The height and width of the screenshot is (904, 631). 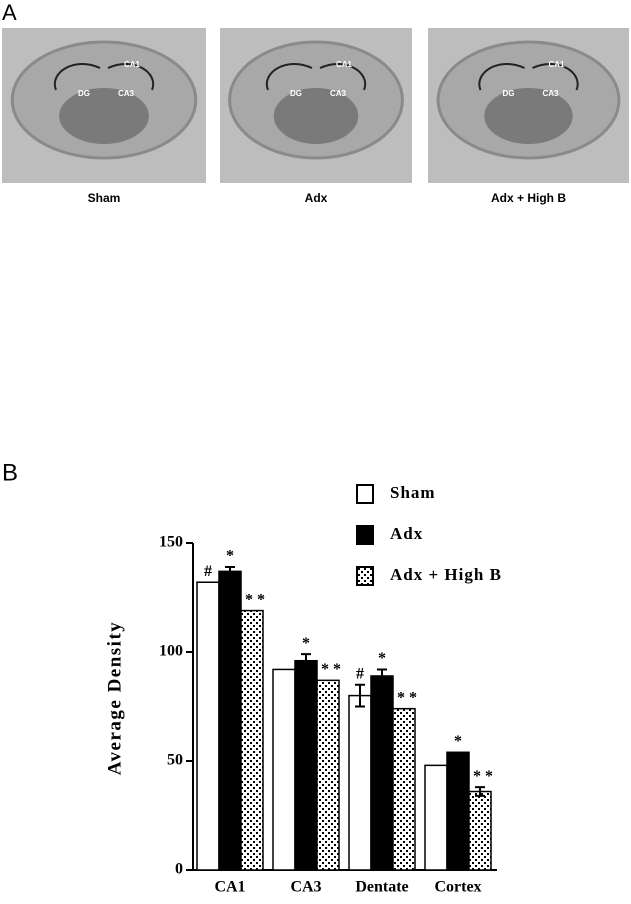 What do you see at coordinates (413, 492) in the screenshot?
I see `legend-label: Sham` at bounding box center [413, 492].